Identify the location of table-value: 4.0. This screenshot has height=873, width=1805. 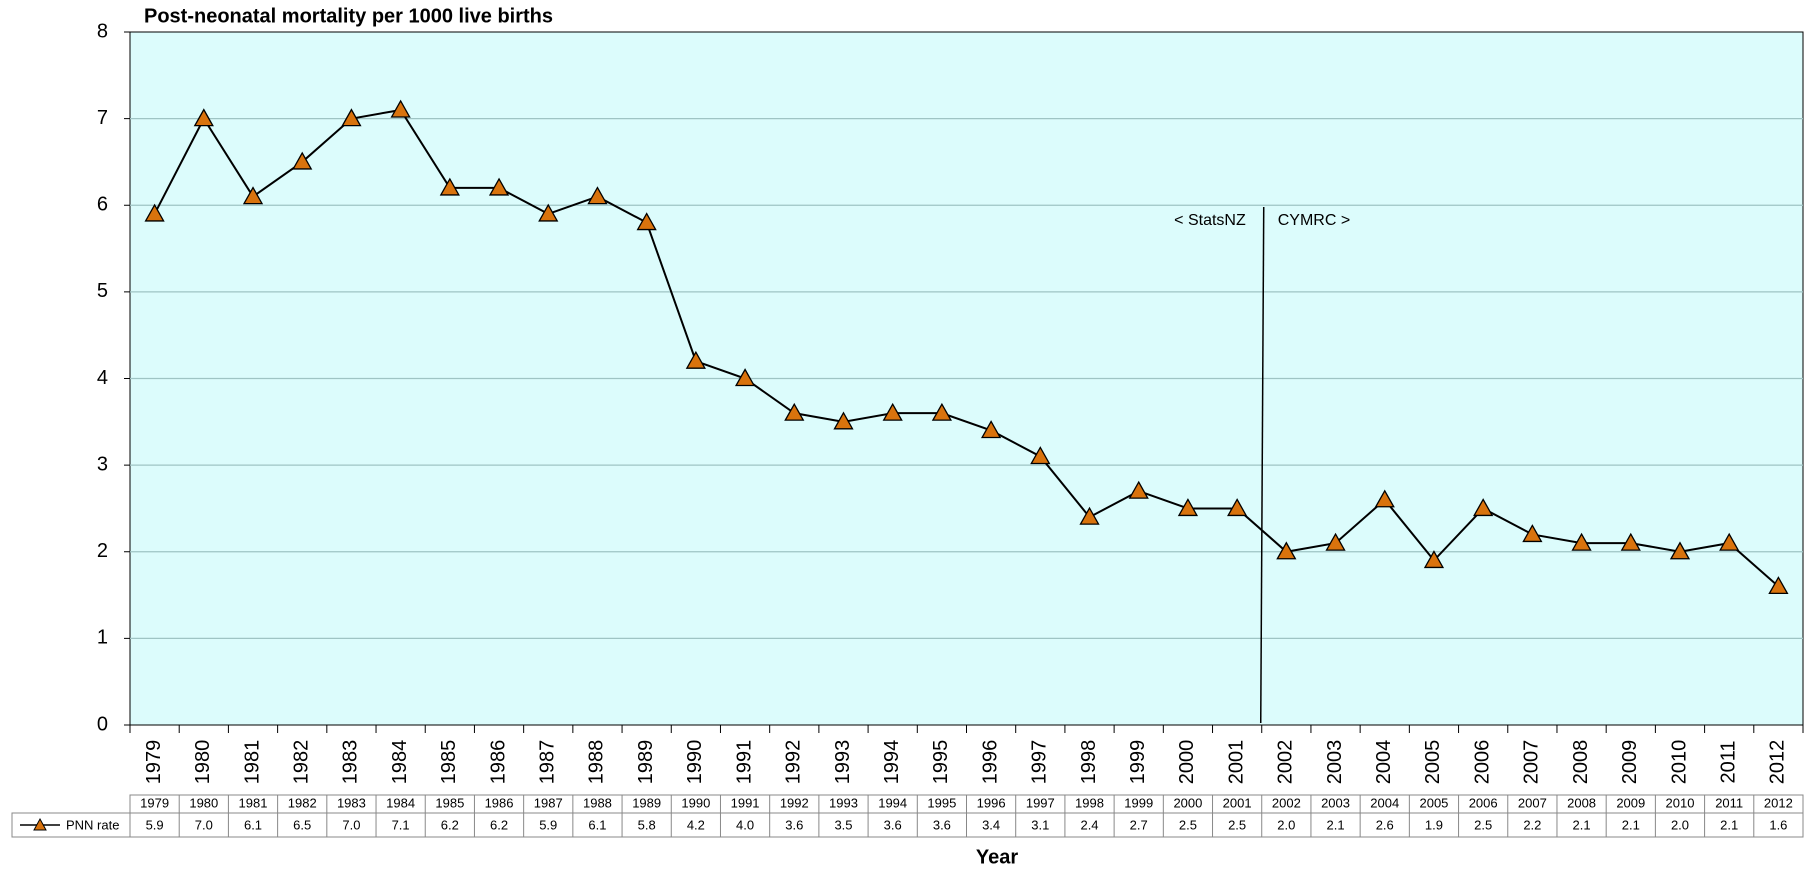
(745, 824).